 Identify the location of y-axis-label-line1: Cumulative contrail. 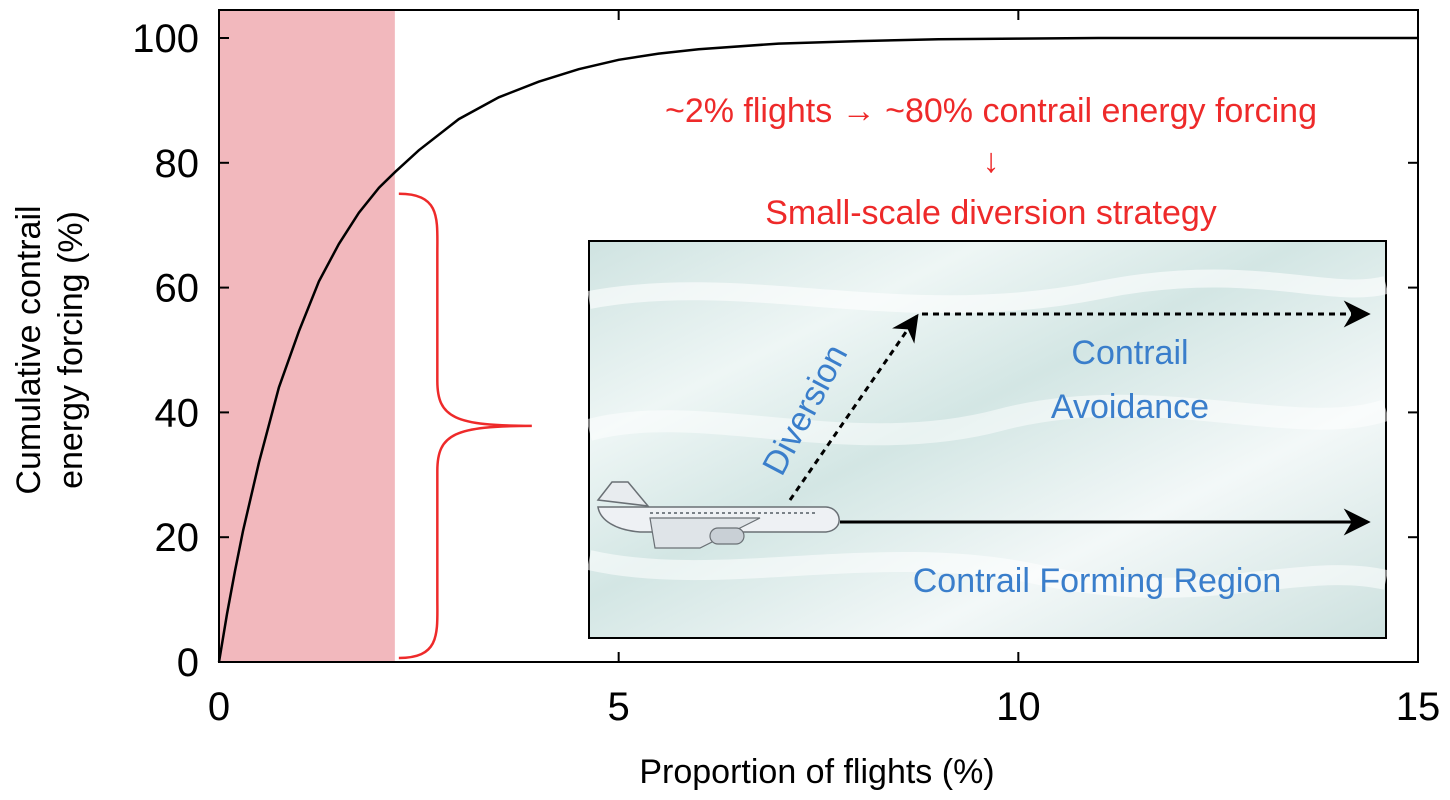
(29, 349).